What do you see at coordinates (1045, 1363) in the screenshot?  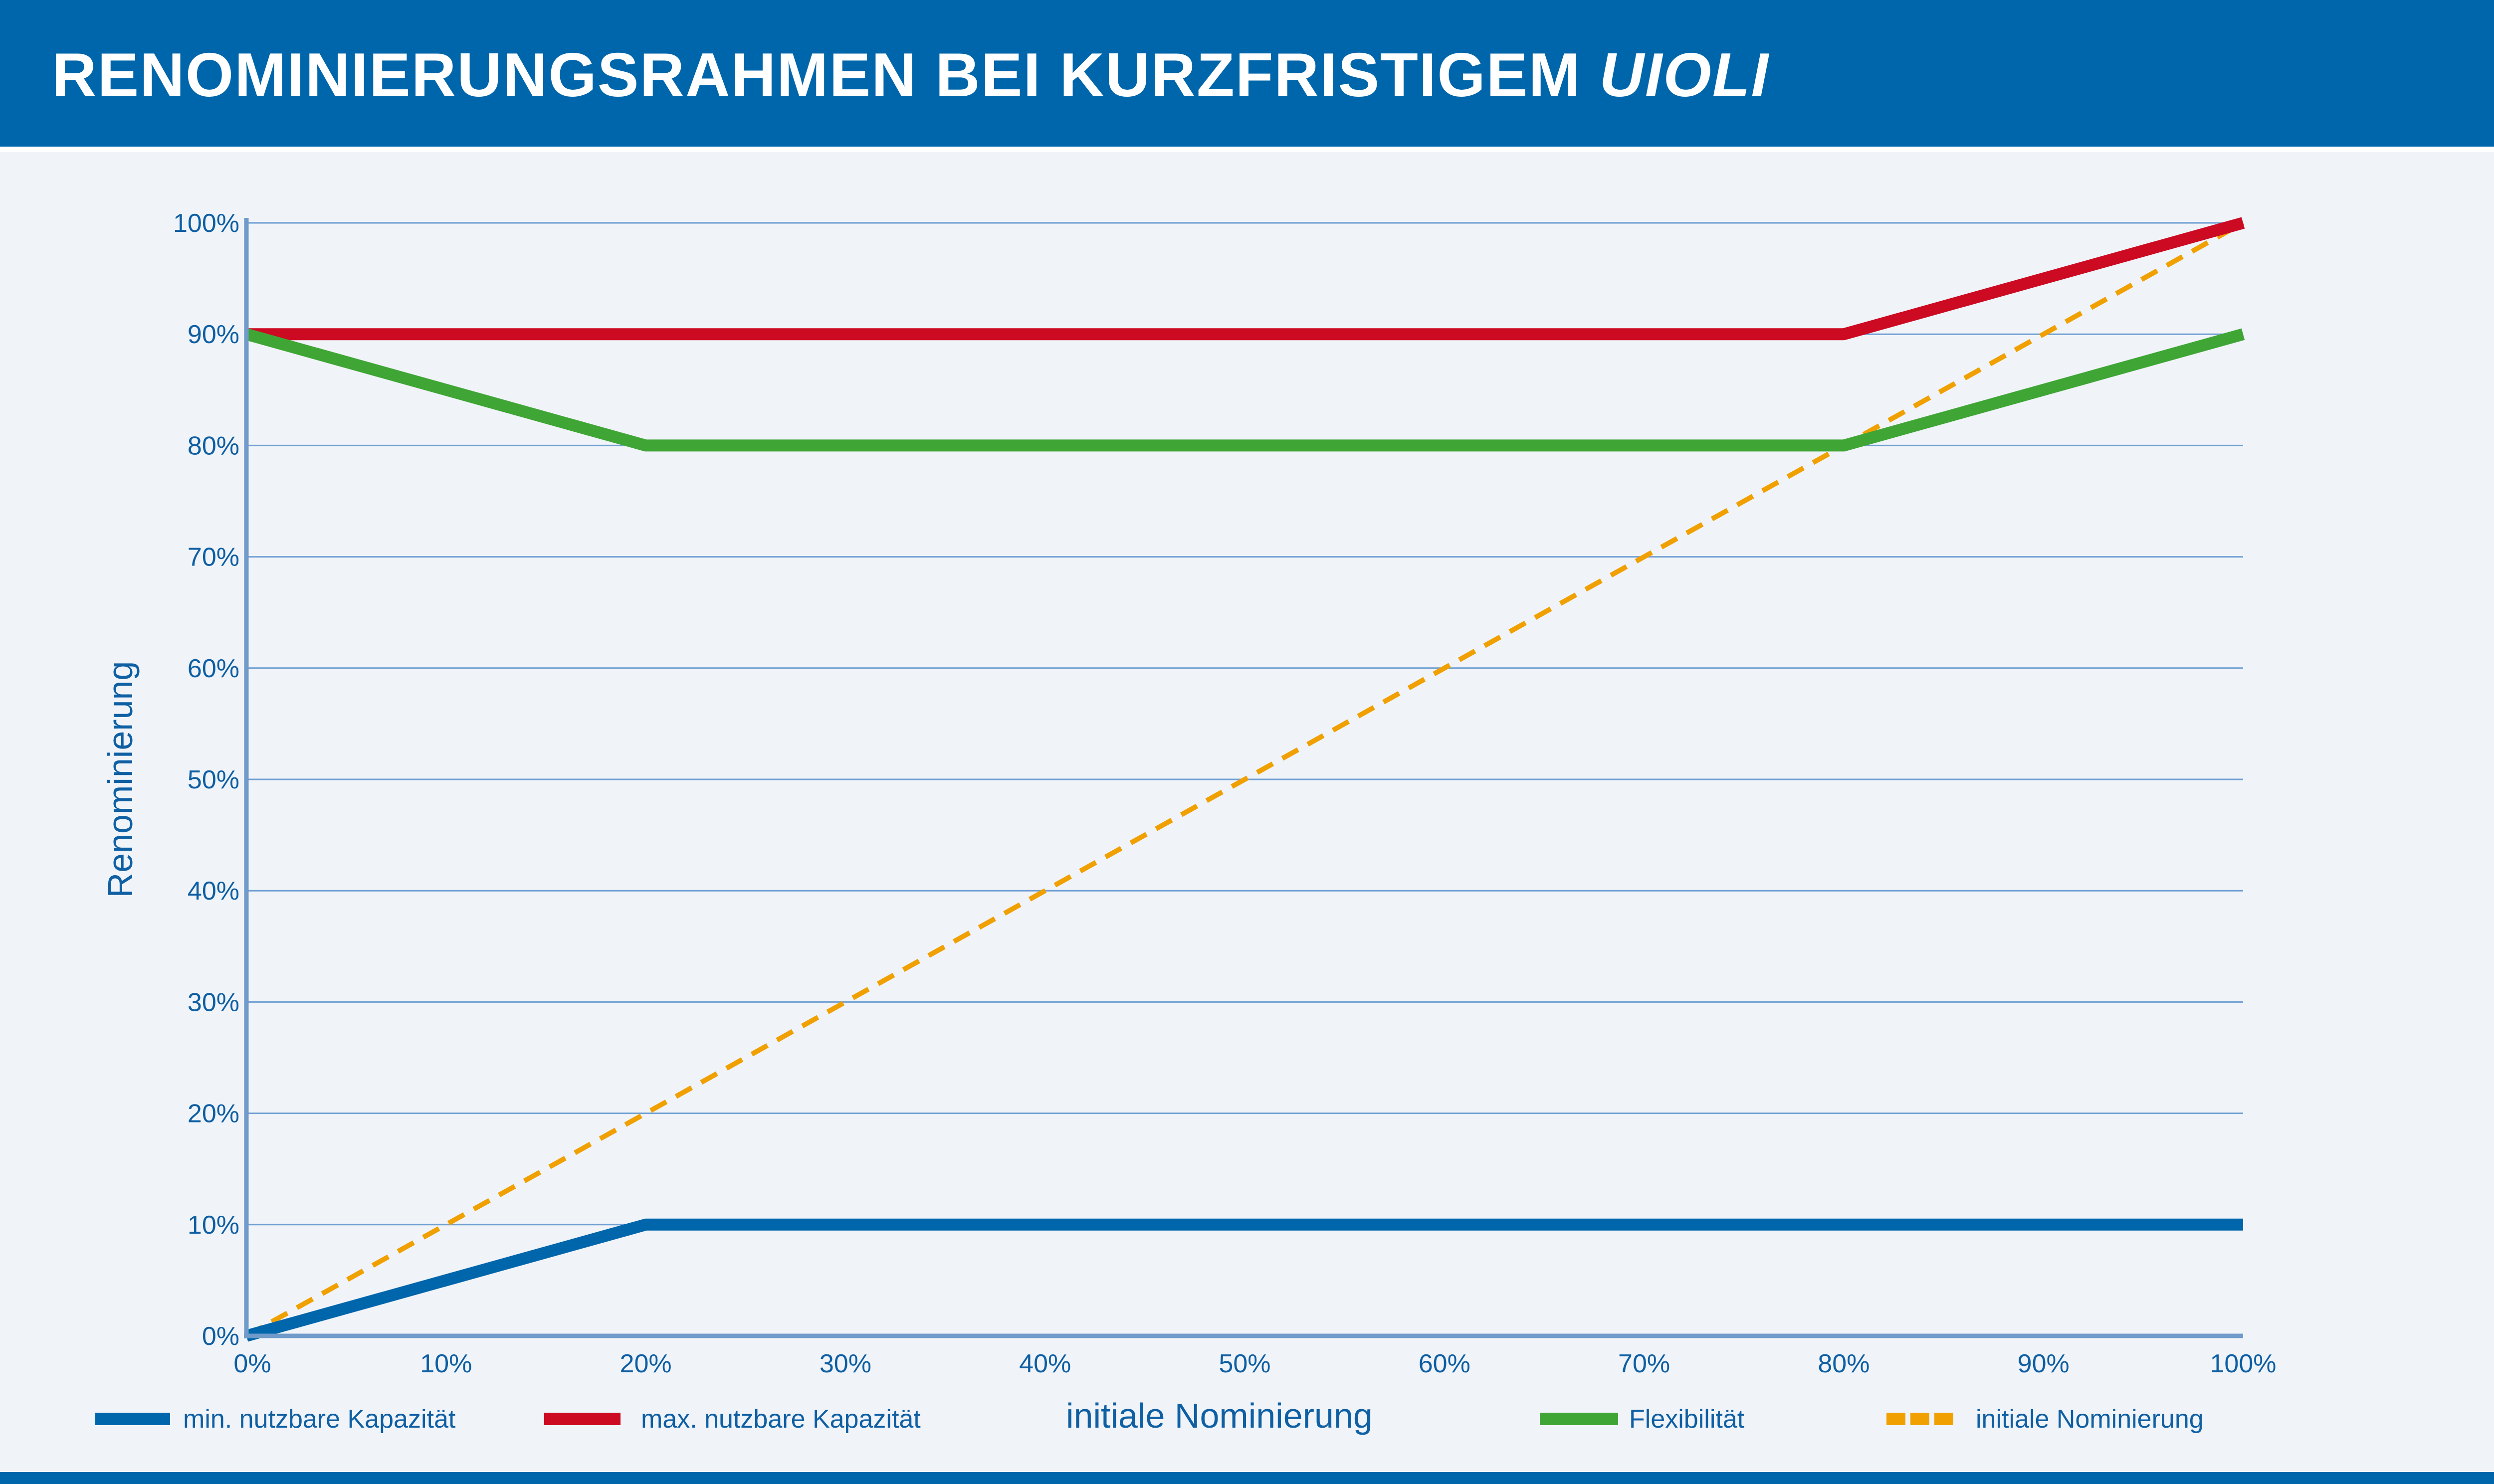 I see `x-tick-label: 40%` at bounding box center [1045, 1363].